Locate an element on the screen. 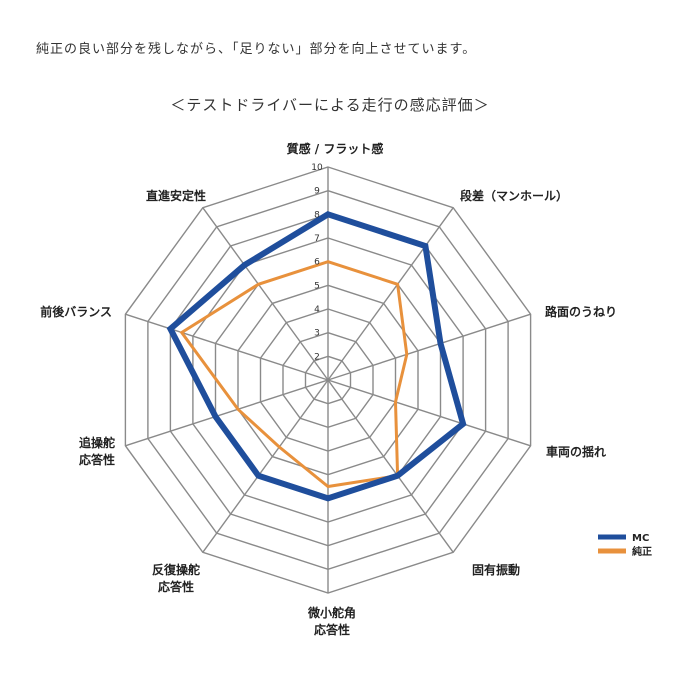 This screenshot has height=678, width=678. axis-label-3: 車両の揺れ is located at coordinates (576, 451).